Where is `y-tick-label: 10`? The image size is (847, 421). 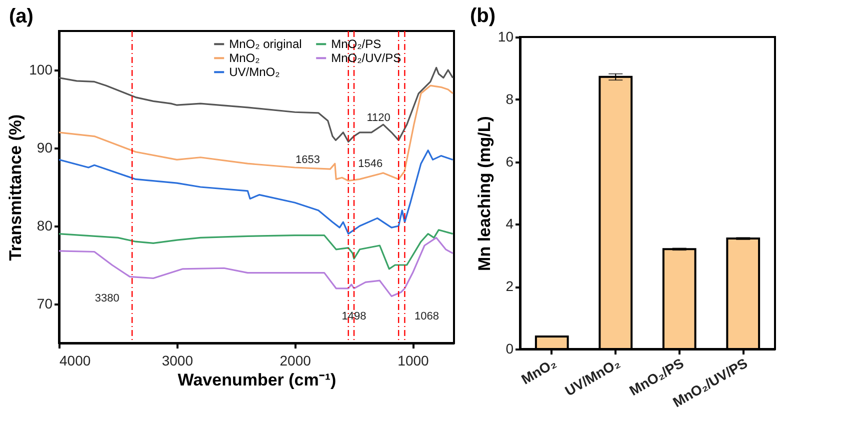
y-tick-label: 10 is located at coordinates (506, 36).